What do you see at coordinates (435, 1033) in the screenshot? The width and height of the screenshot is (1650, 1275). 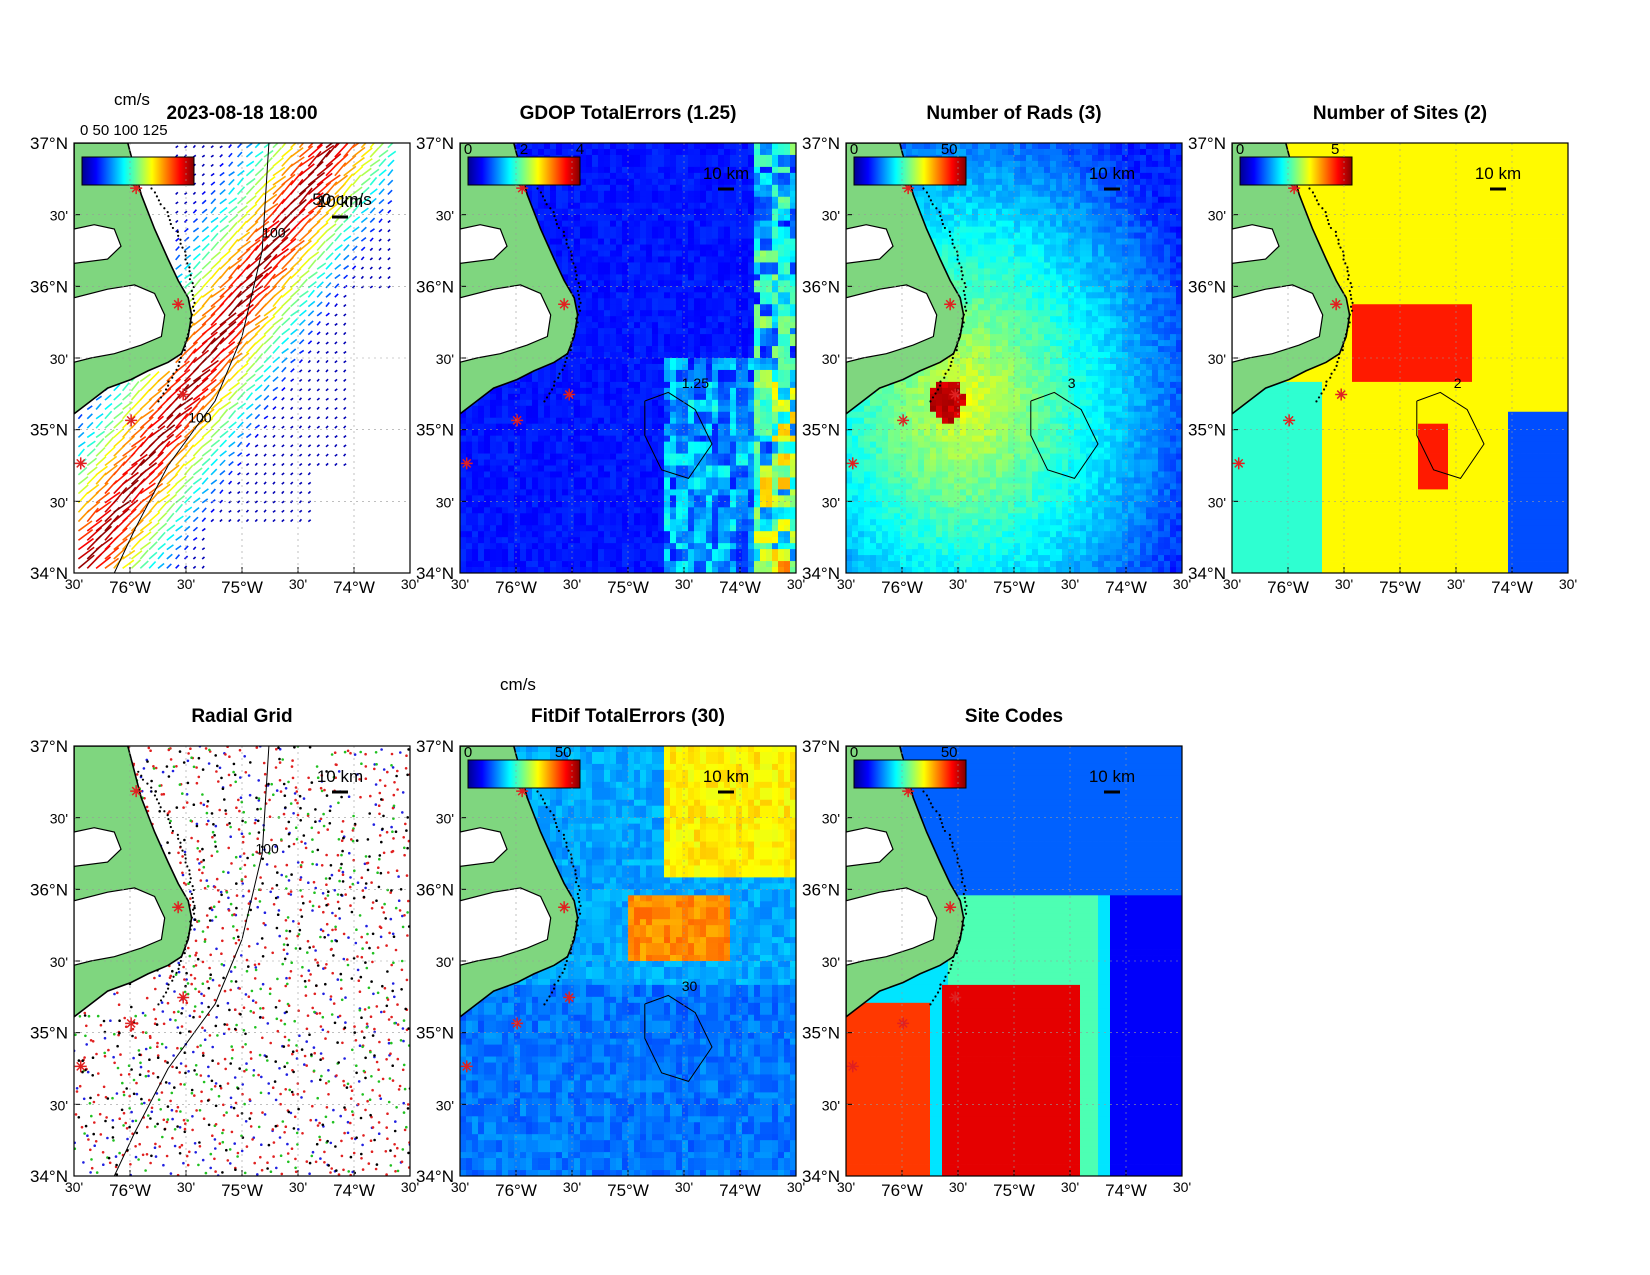 I see `lat-tick-label: 35°N` at bounding box center [435, 1033].